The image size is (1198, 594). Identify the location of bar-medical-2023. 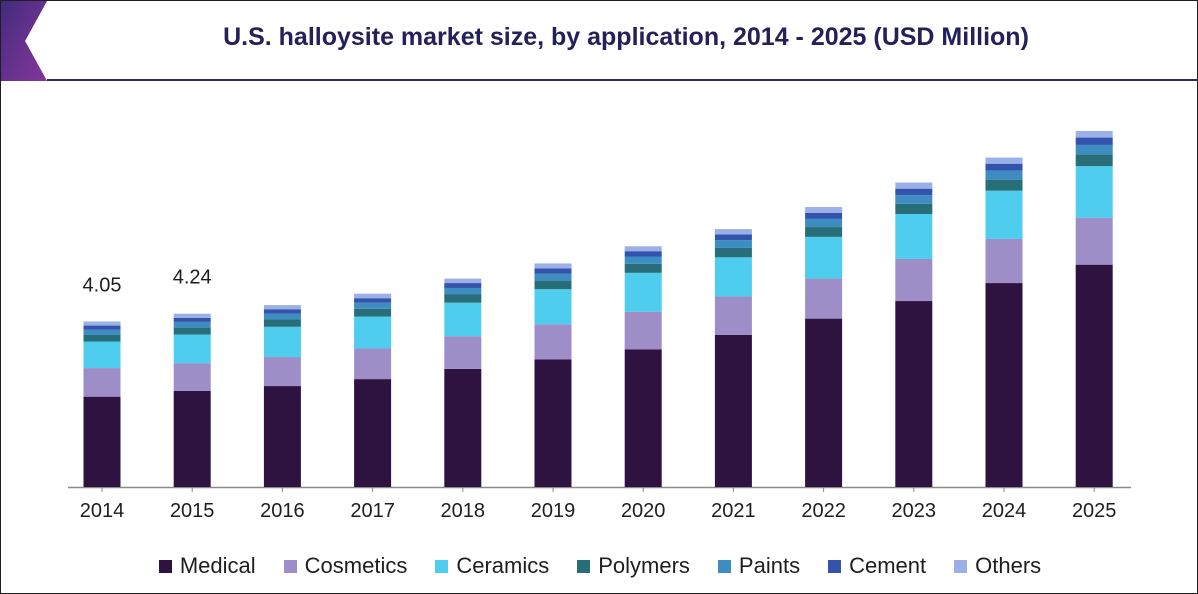
(914, 394).